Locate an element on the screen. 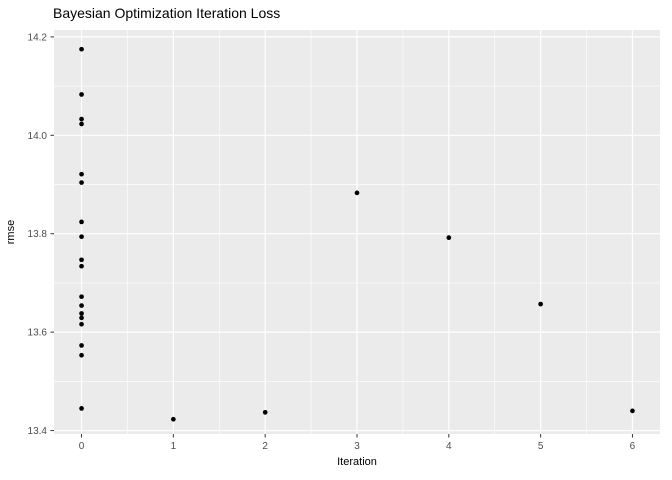  y-tick-label: 14.0 is located at coordinates (38, 136).